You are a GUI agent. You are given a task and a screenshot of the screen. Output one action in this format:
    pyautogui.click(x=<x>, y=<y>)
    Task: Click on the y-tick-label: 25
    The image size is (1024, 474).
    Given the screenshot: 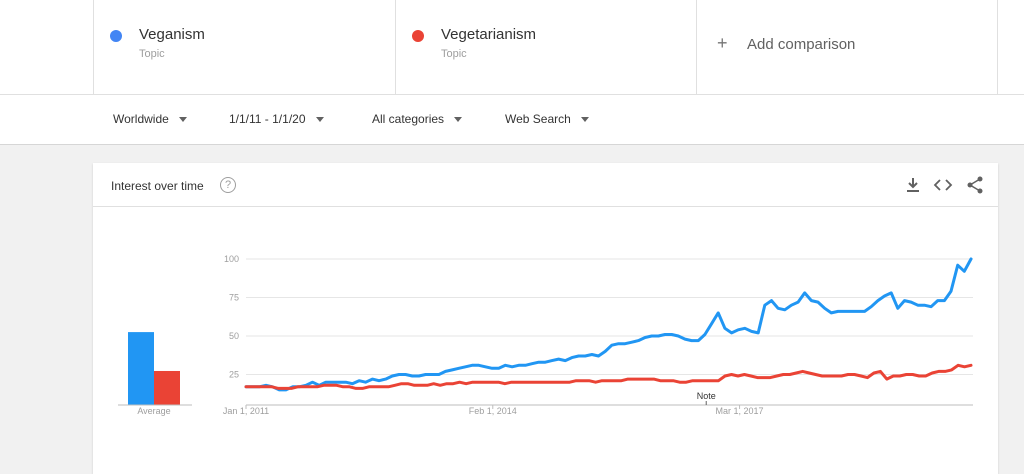 What is the action you would take?
    pyautogui.click(x=234, y=375)
    